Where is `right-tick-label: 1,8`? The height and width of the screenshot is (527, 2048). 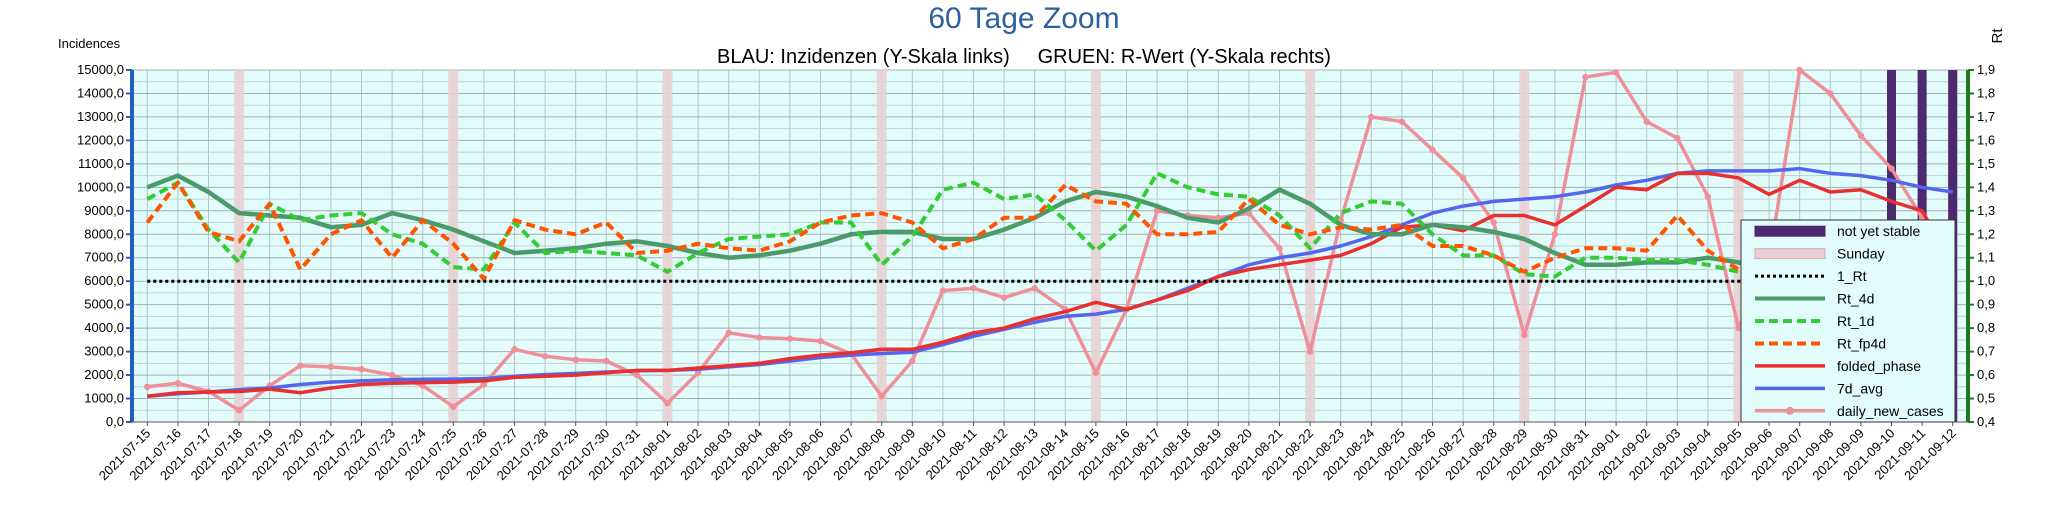
right-tick-label: 1,8 is located at coordinates (1986, 92).